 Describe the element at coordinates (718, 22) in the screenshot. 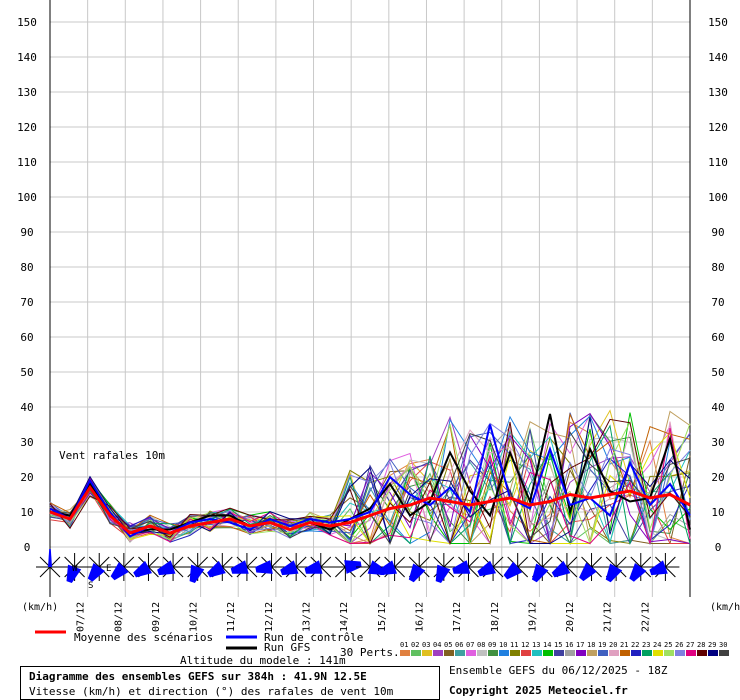

I see `y-tick-label: 150` at that location.